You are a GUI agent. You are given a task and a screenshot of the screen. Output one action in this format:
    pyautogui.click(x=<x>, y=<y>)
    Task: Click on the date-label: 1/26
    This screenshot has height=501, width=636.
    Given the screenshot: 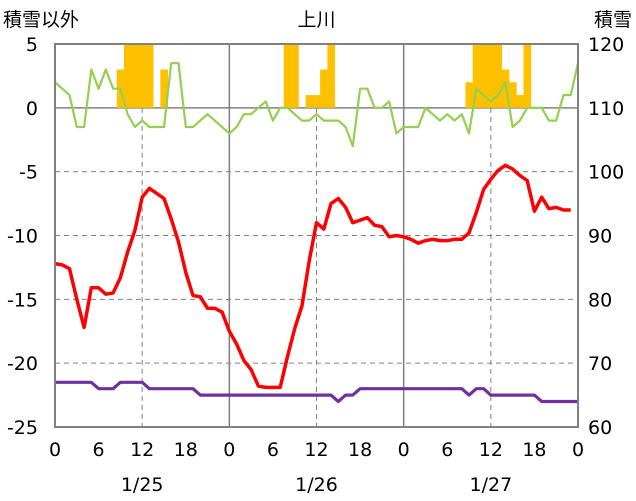 What is the action you would take?
    pyautogui.click(x=316, y=485)
    